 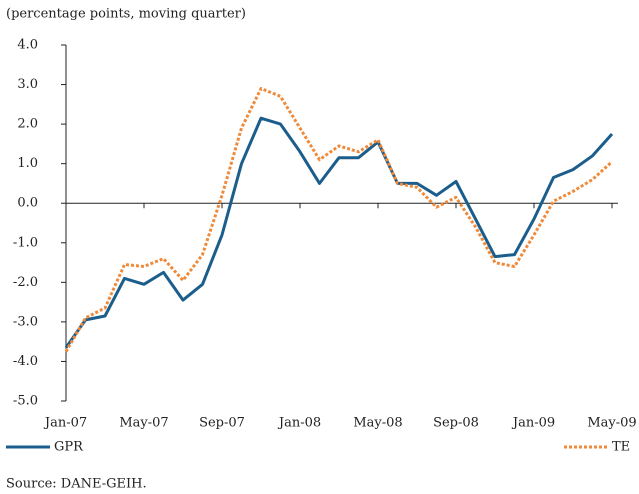 I want to click on y-tick-label: -1.0, so click(x=25, y=242).